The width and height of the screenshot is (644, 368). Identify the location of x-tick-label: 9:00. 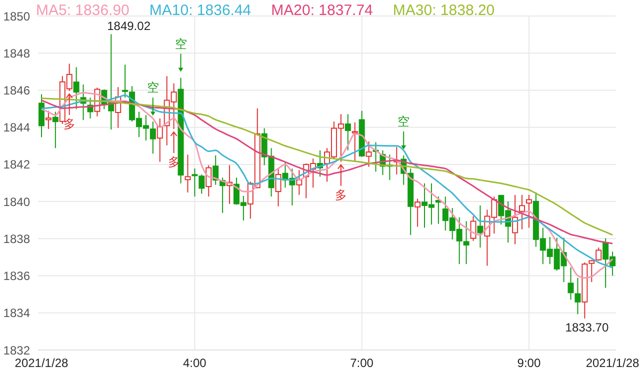
(529, 362).